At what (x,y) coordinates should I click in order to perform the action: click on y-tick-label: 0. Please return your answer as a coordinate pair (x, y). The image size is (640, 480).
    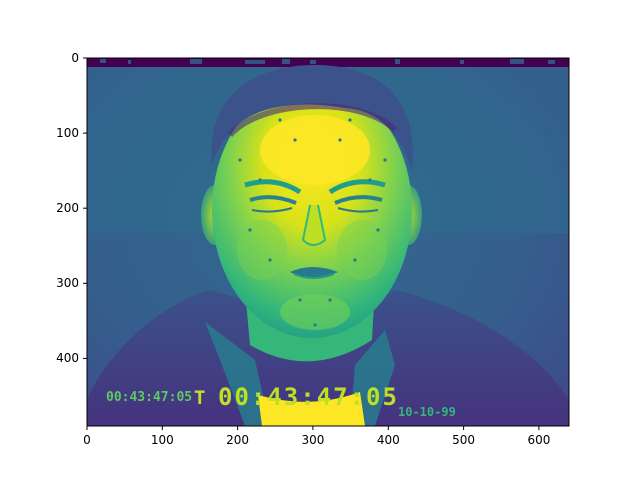
    Looking at the image, I should click on (75, 58).